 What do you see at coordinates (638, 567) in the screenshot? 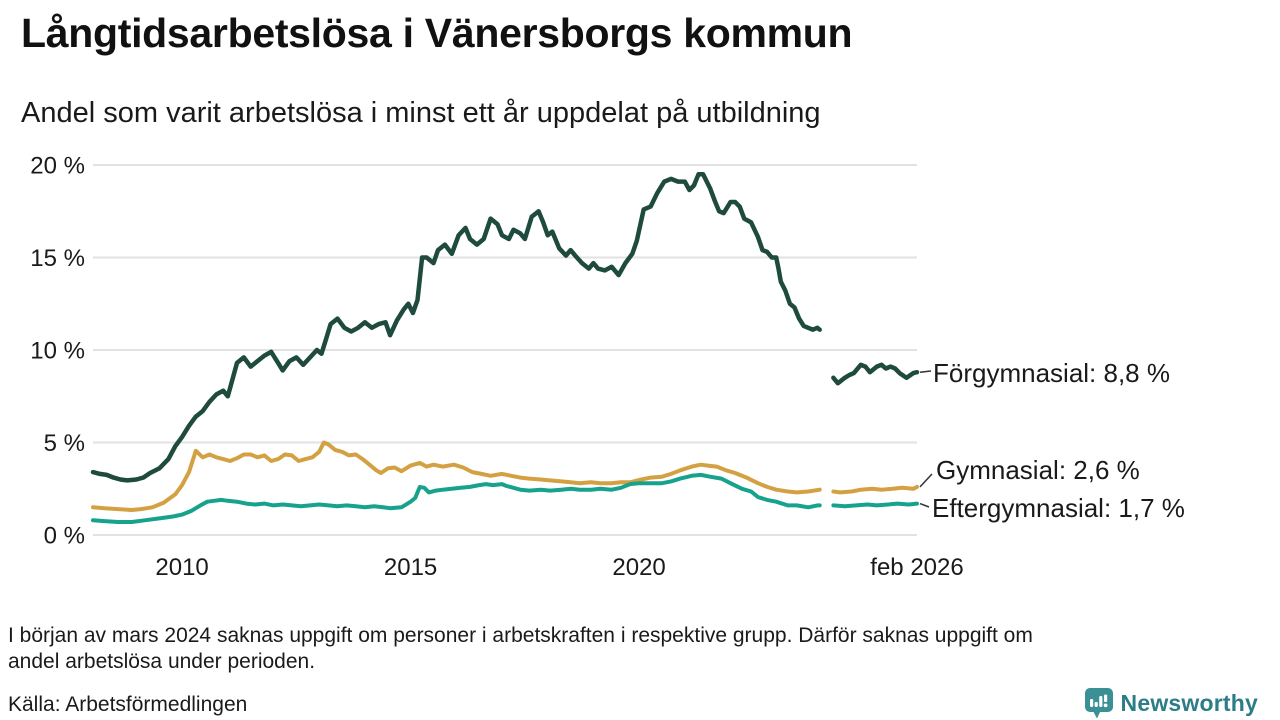
I see `x-tick-label: 2020` at bounding box center [638, 567].